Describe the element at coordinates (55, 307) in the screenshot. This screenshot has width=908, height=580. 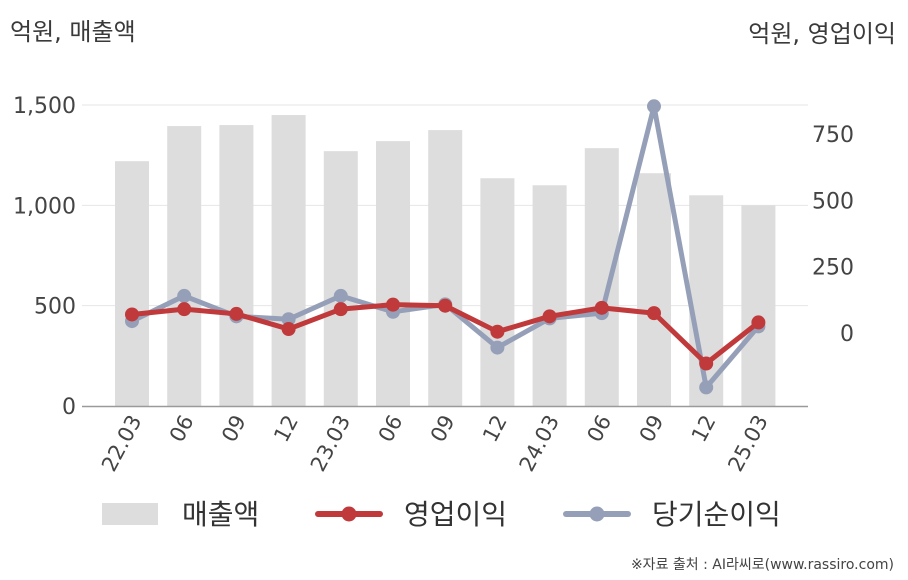
I see `left-tick-label: 500` at that location.